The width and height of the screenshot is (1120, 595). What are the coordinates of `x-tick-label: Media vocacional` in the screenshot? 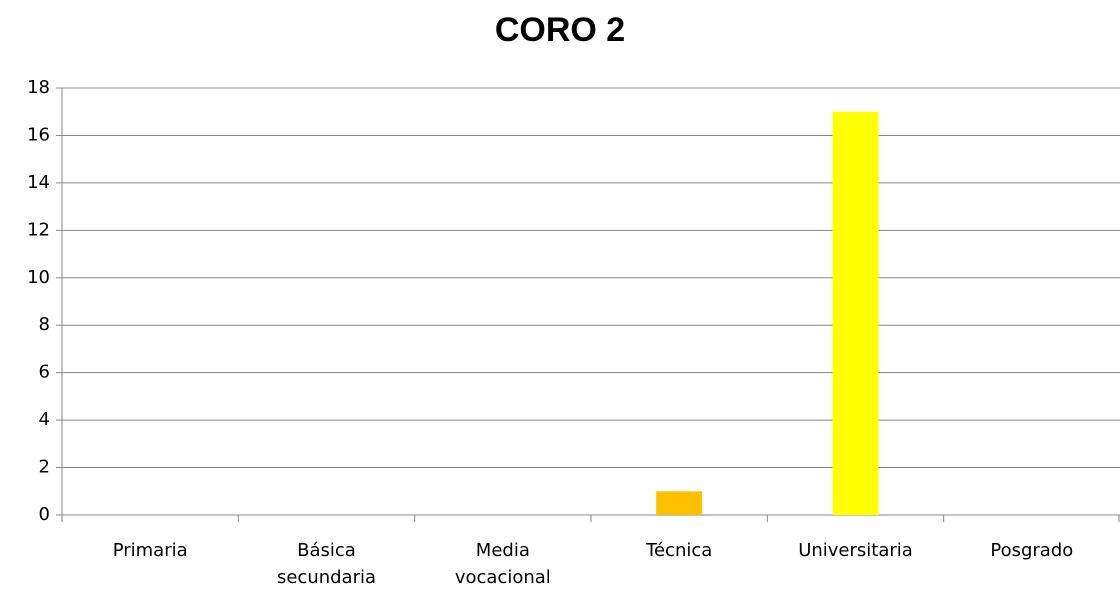 It's located at (502, 564).